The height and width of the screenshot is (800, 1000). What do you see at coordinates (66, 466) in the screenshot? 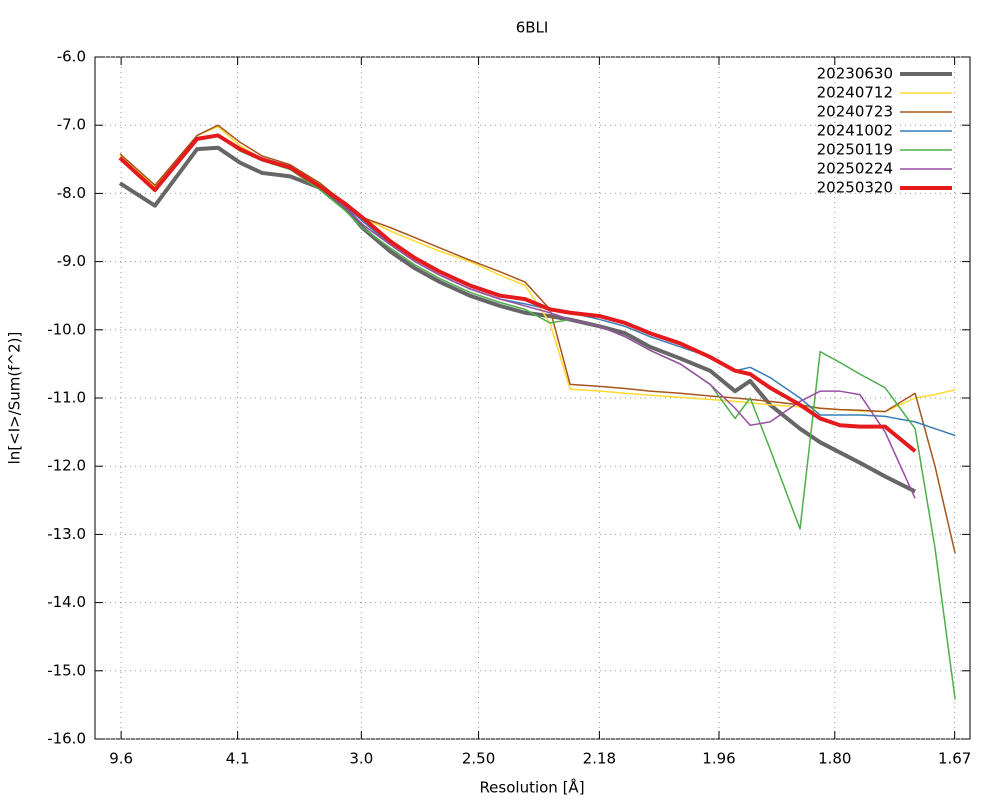
I see `y-tick-label: -12.0` at bounding box center [66, 466].